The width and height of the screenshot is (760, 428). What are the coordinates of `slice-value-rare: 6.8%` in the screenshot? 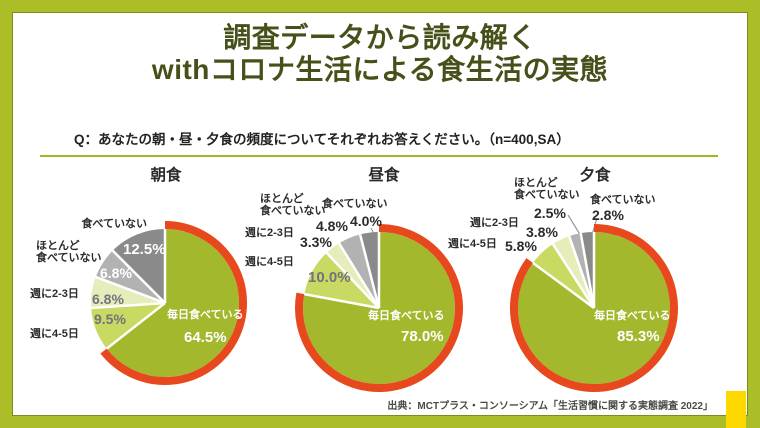 It's located at (116, 273).